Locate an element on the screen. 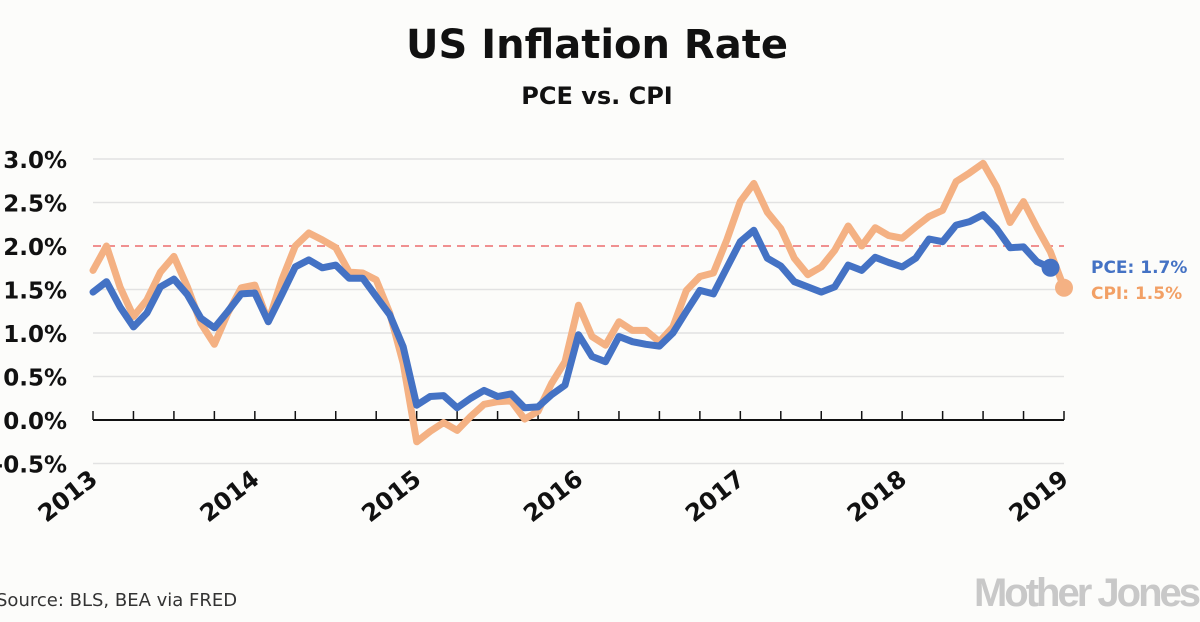 The image size is (1200, 622). x-tick-label: 2016 is located at coordinates (553, 496).